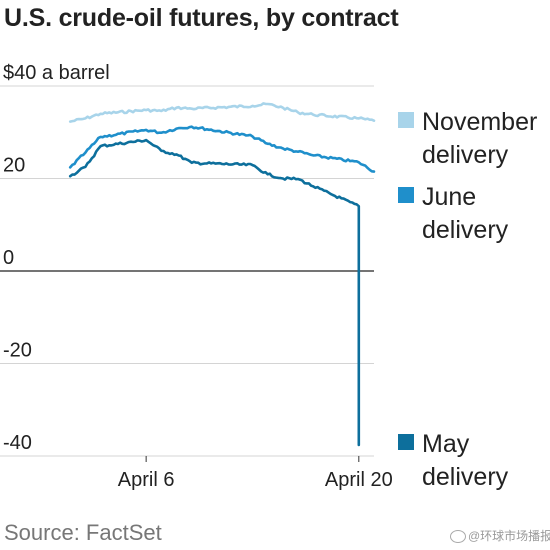 The image size is (550, 550). Describe the element at coordinates (480, 122) in the screenshot. I see `legend-label-november-line1: November` at that location.